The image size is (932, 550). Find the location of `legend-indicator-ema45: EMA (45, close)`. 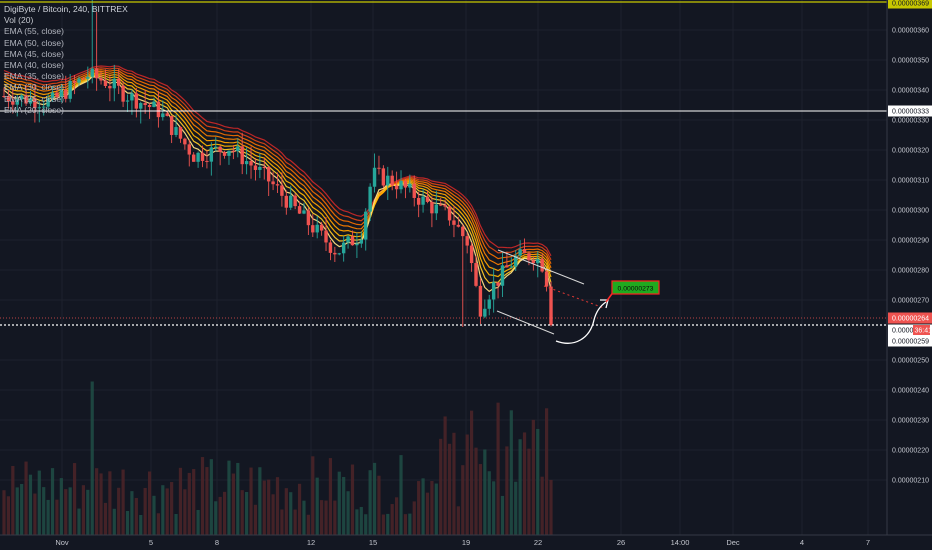

legend-indicator-ema45: EMA (45, close) is located at coordinates (34, 53).